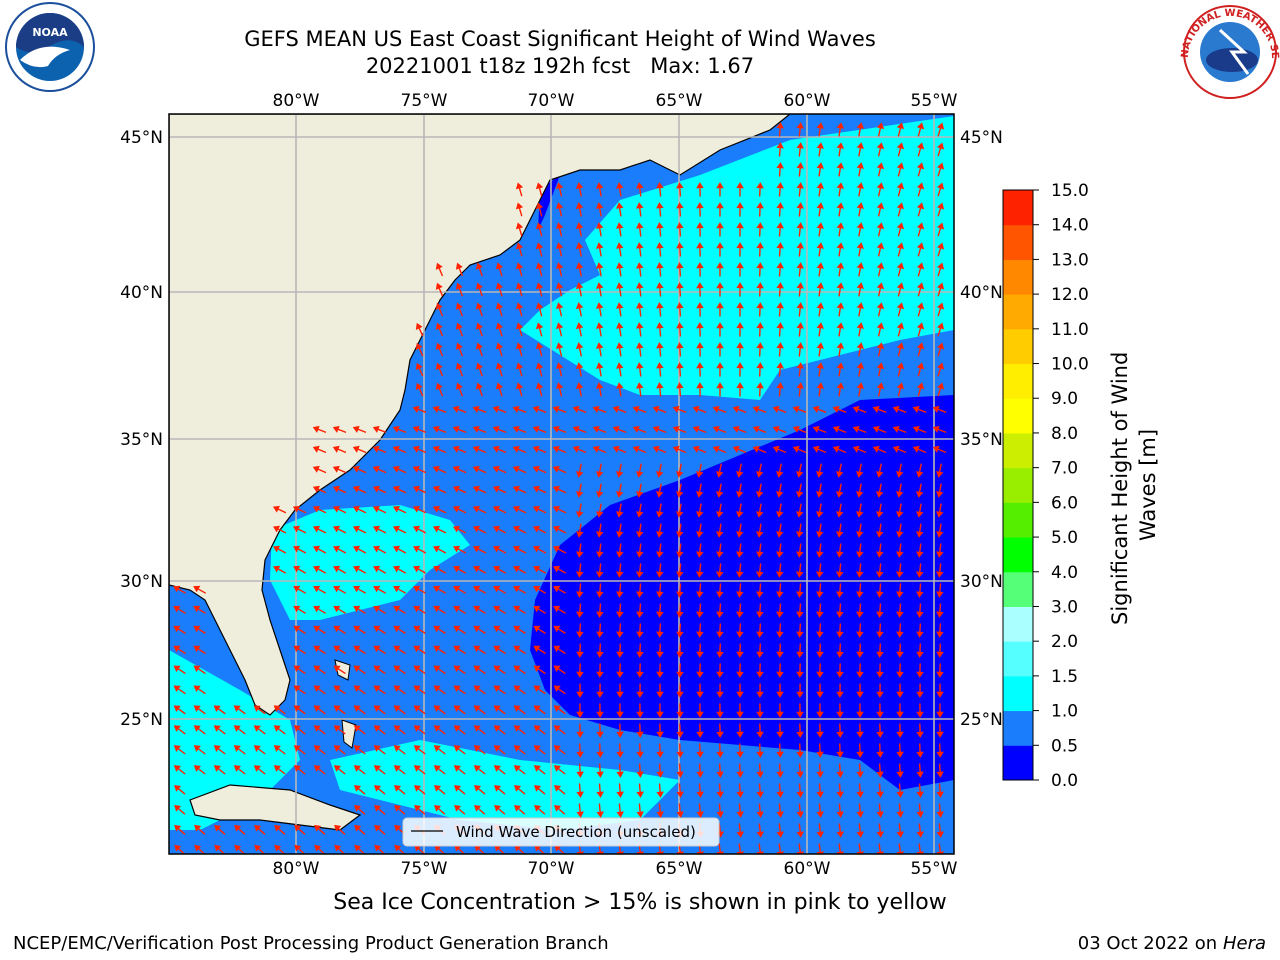 The width and height of the screenshot is (1280, 960). I want to click on colorbar-tick-label: 1.5, so click(1064, 677).